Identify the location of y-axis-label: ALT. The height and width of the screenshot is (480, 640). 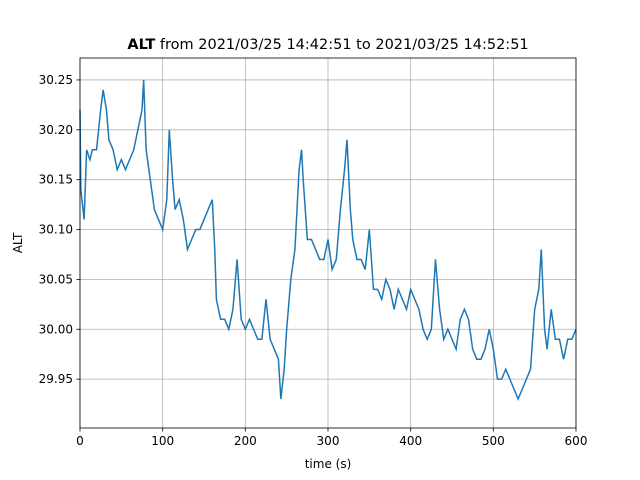
(18, 242).